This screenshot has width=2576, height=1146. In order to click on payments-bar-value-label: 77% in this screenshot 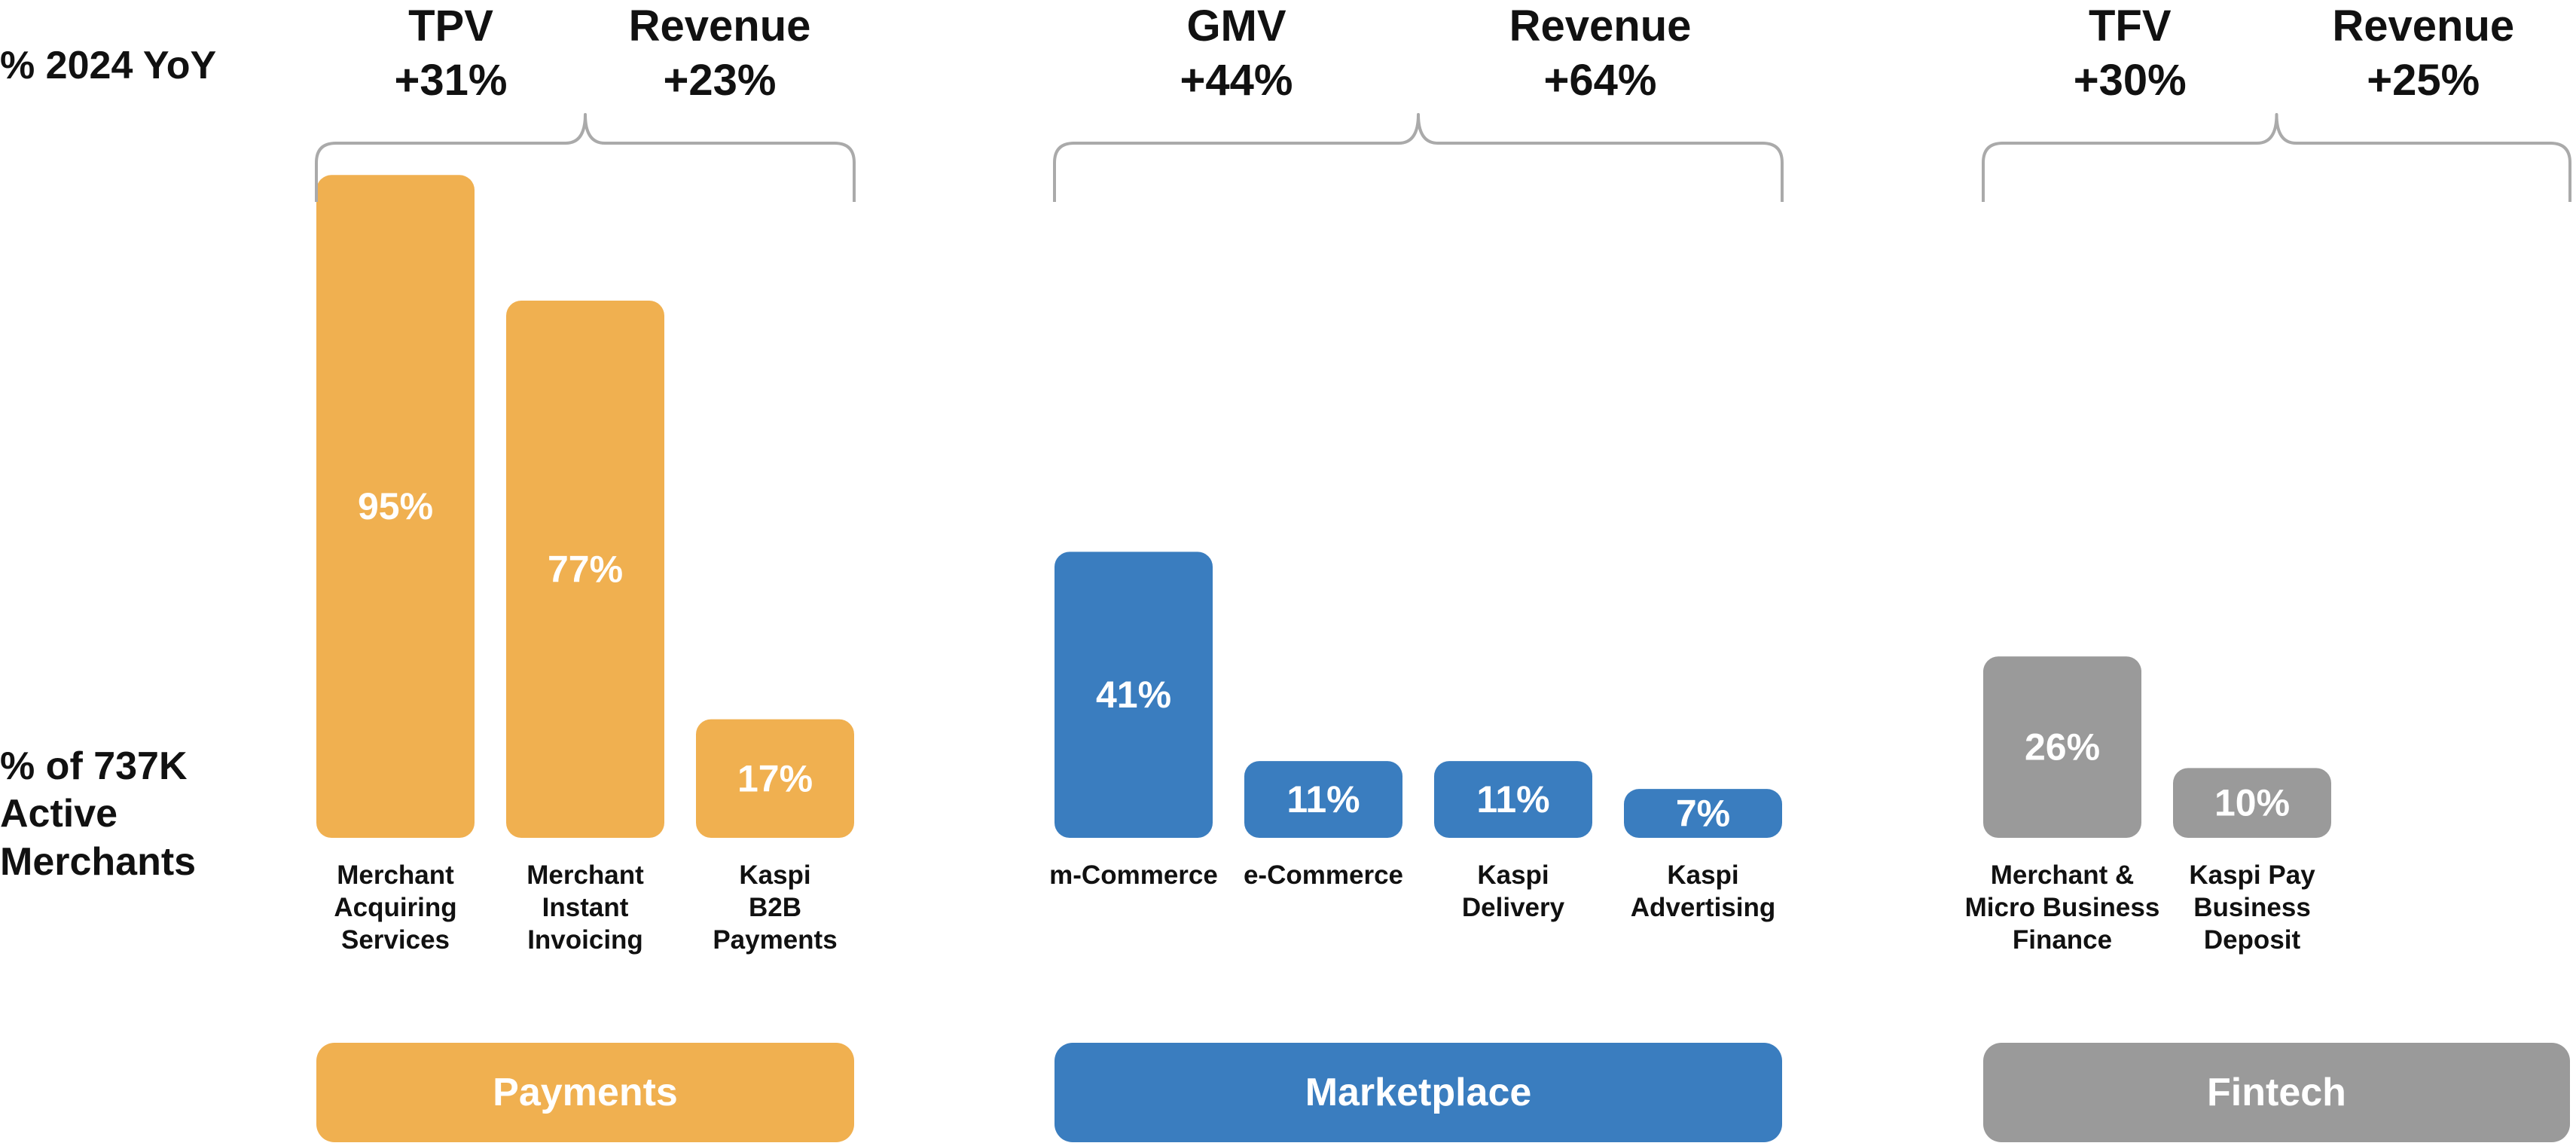, I will do `click(586, 569)`.